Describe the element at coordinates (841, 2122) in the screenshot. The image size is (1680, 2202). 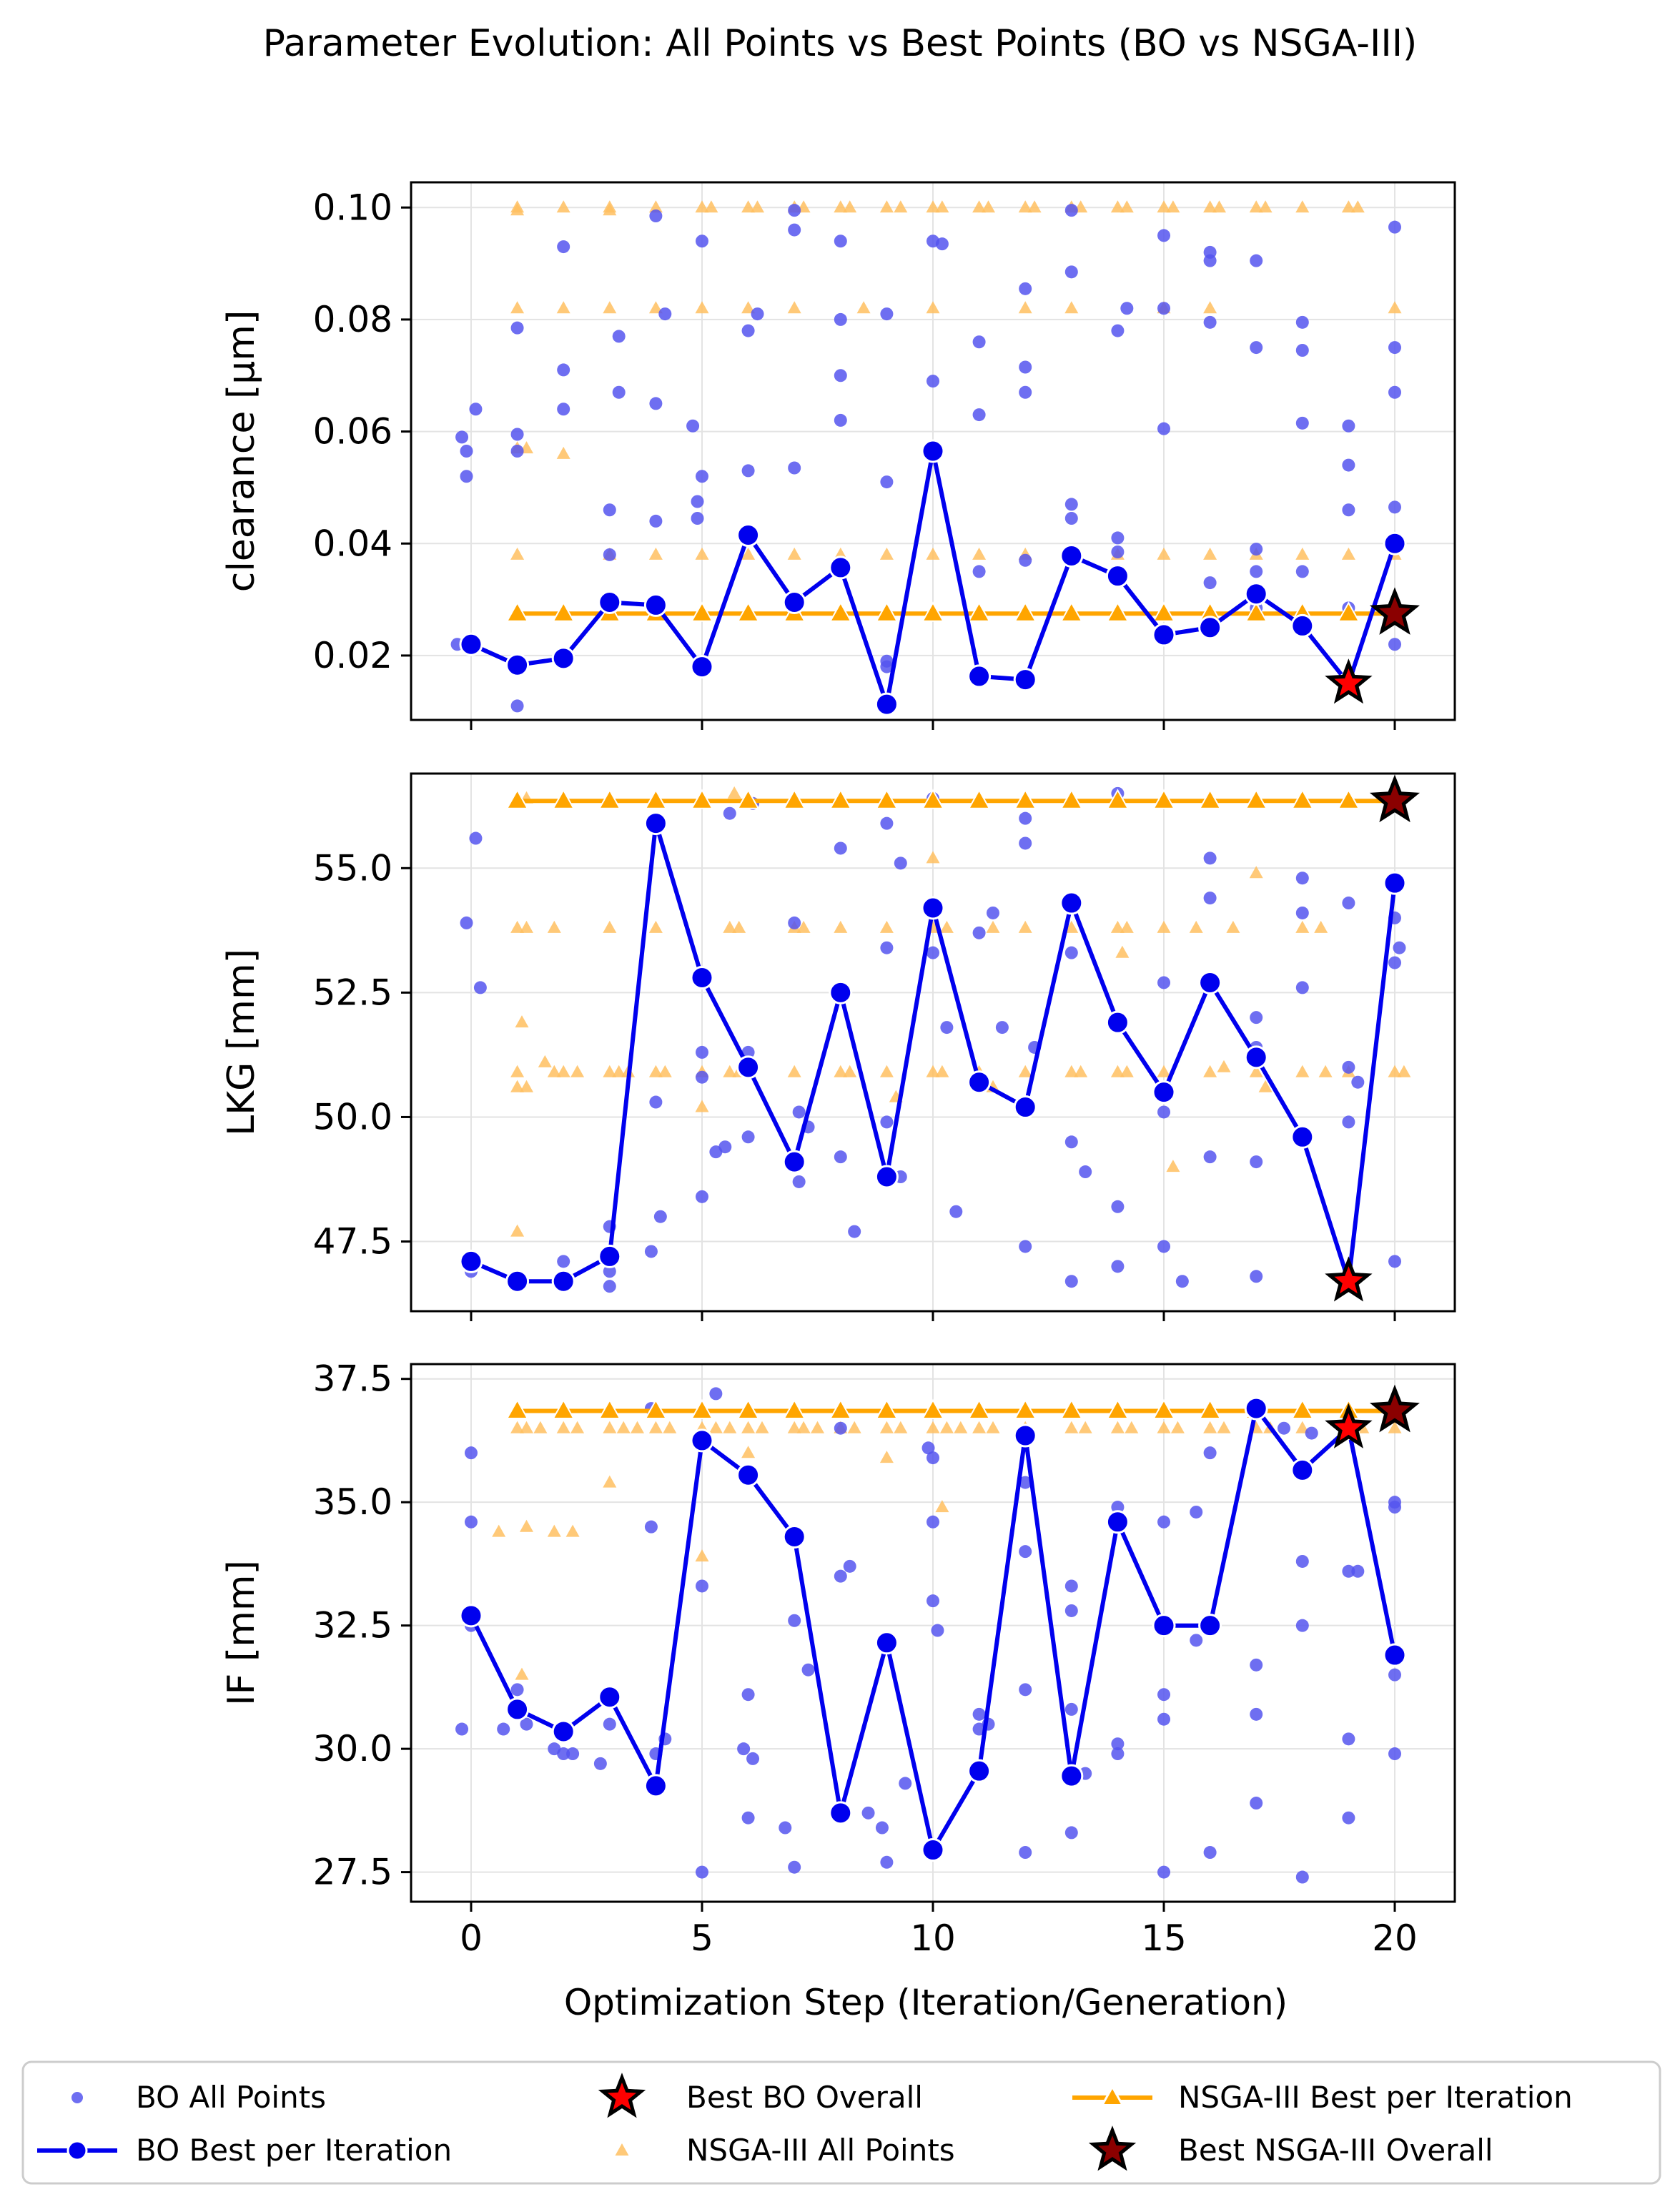
I see `legend-frame` at that location.